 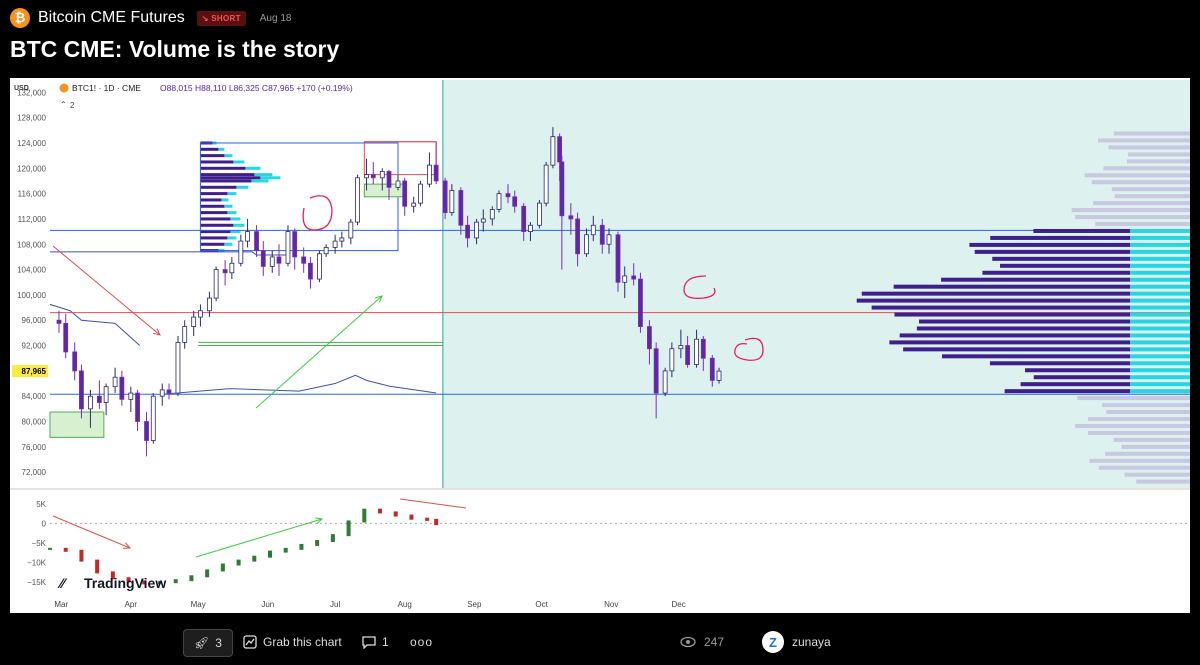 What do you see at coordinates (796, 642) in the screenshot?
I see `author-link: Z zunaya` at bounding box center [796, 642].